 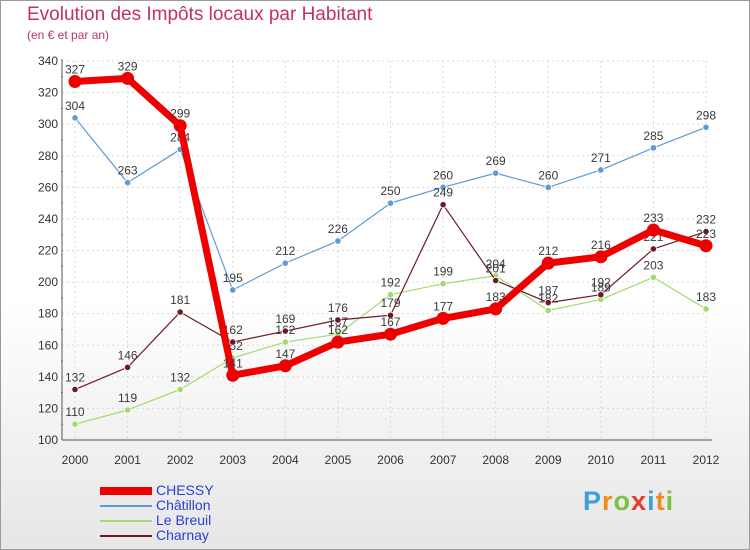 What do you see at coordinates (128, 171) in the screenshot?
I see `data-label-ch-tillon: 263` at bounding box center [128, 171].